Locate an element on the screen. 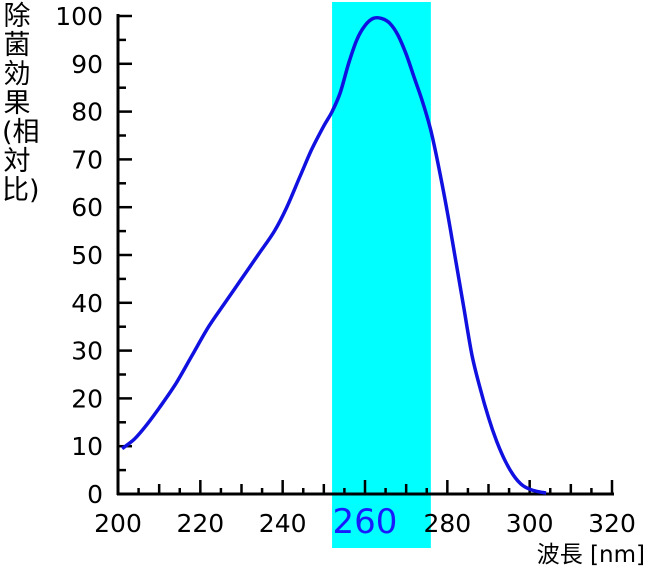  highlight-band-layer is located at coordinates (381, 275).